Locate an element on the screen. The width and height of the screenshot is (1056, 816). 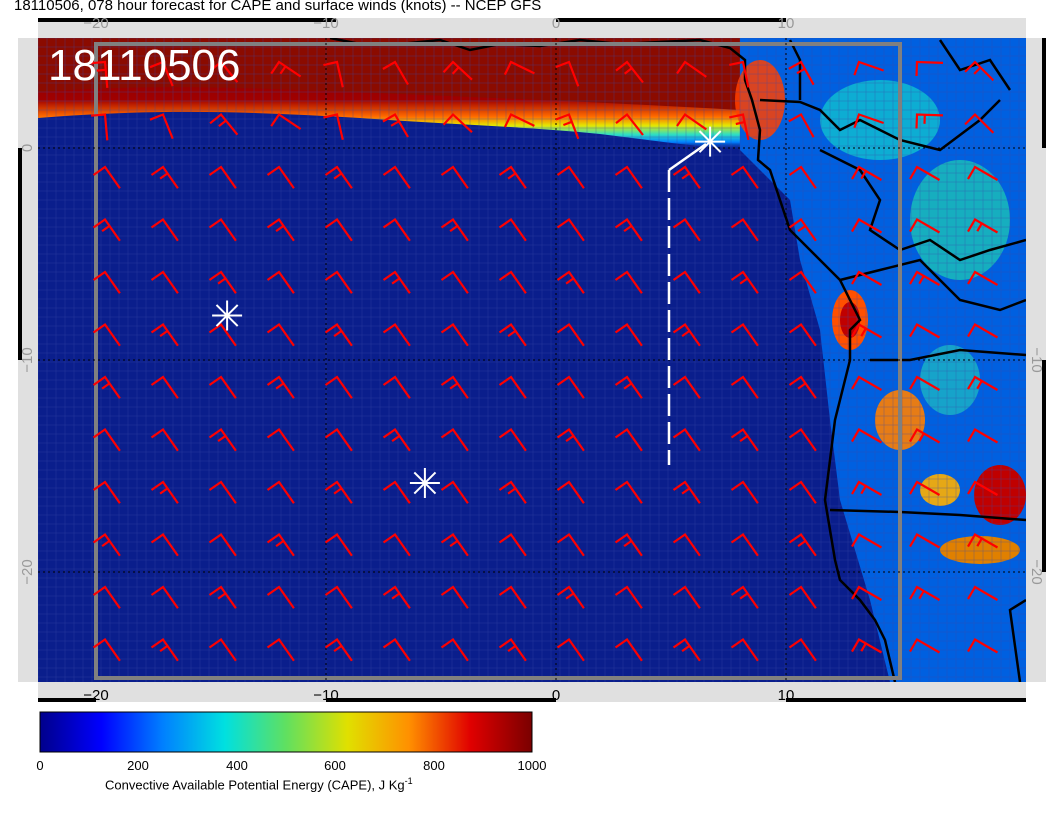
bottom-tick-label: 0 is located at coordinates (556, 695).